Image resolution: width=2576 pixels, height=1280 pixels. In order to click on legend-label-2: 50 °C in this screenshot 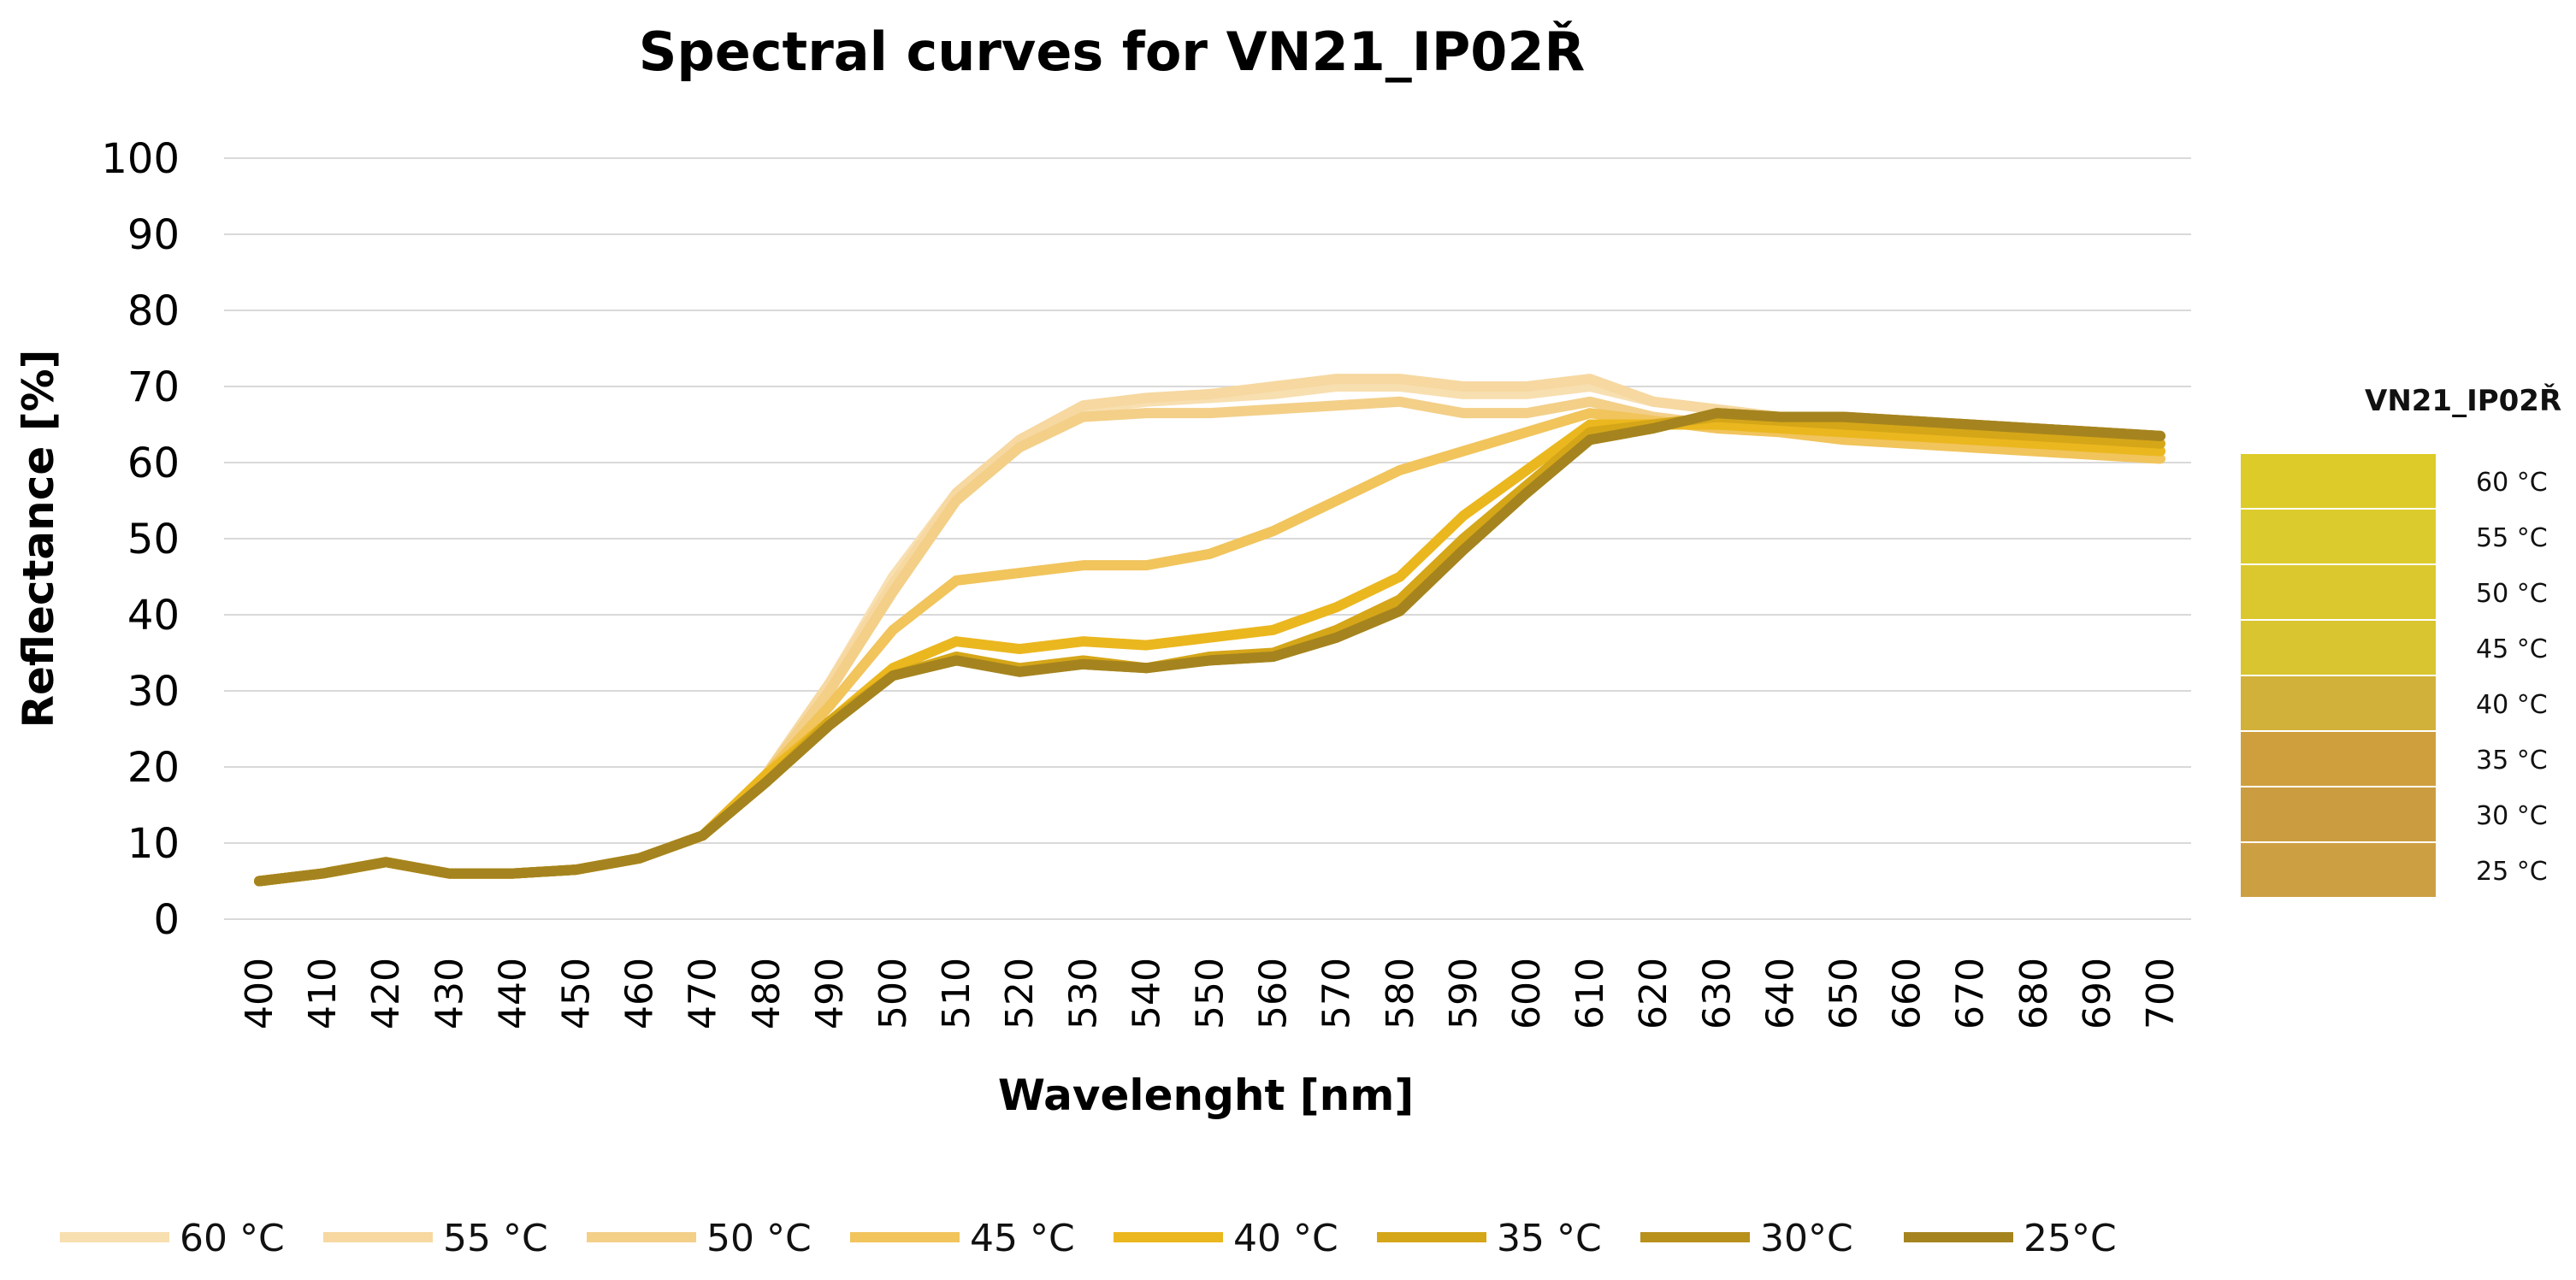, I will do `click(759, 1238)`.